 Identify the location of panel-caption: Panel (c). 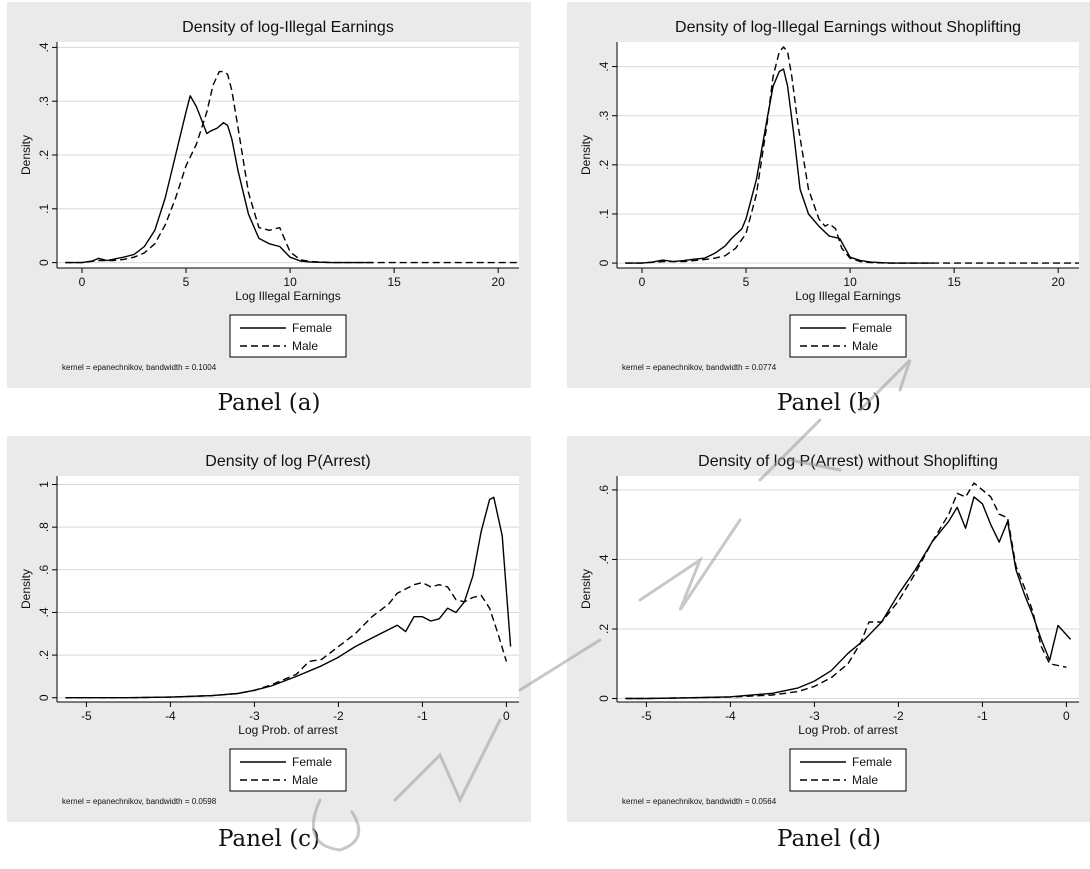
(269, 839).